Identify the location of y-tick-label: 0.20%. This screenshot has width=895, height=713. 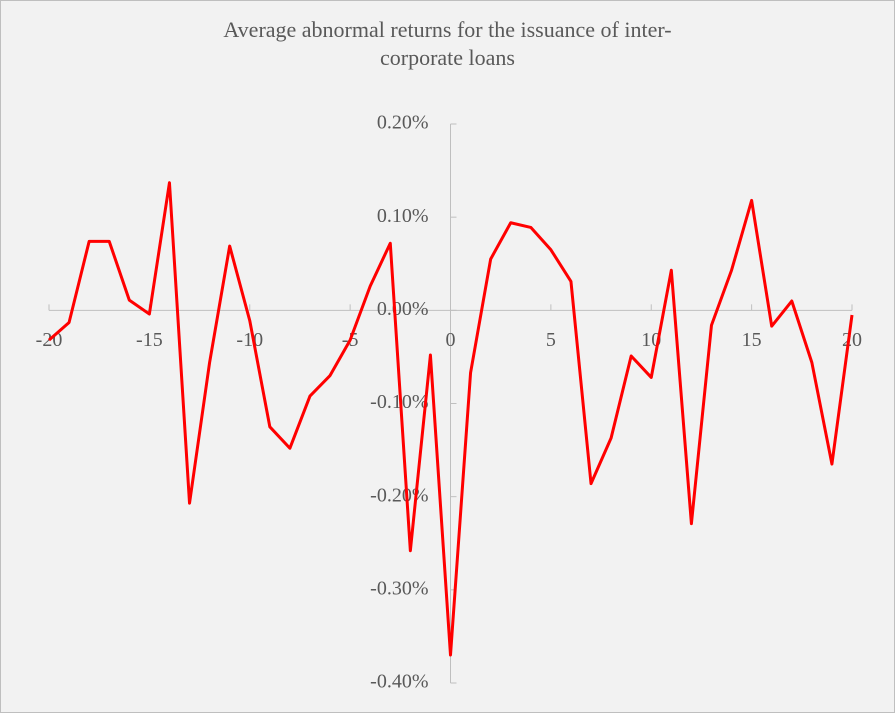
(403, 123).